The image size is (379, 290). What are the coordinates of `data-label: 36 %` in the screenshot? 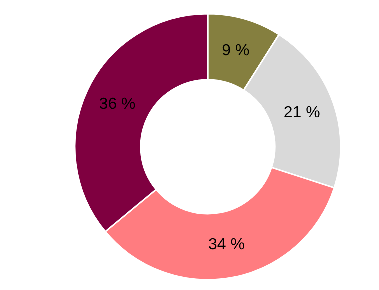 It's located at (117, 104).